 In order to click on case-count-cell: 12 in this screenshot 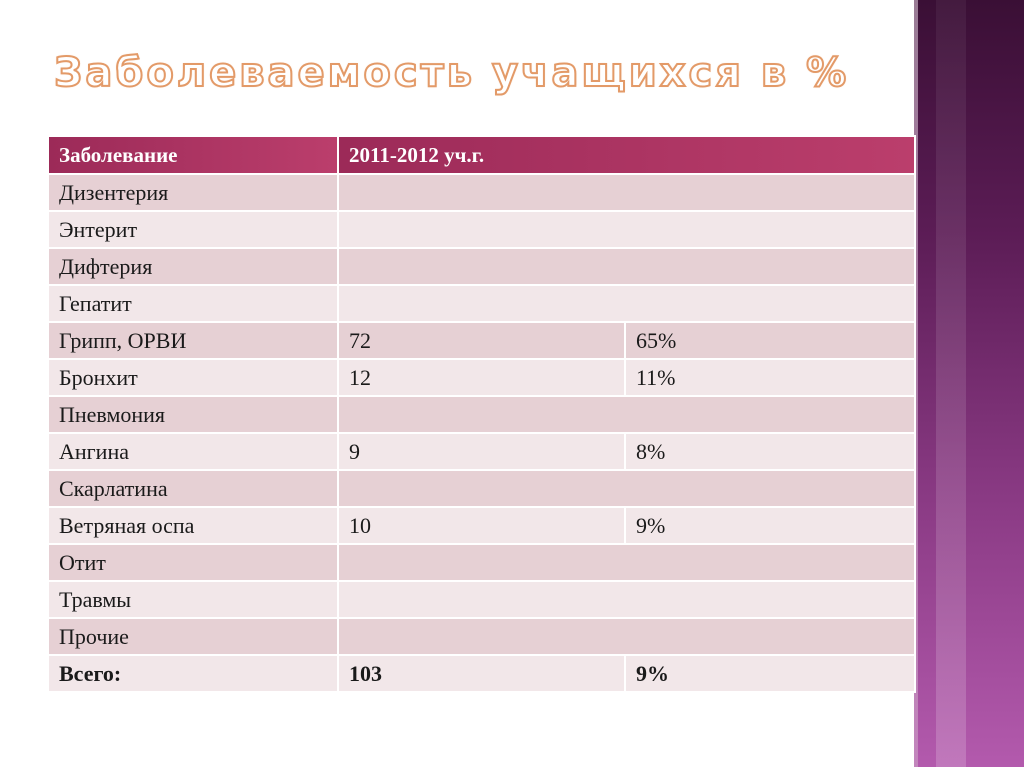, I will do `click(481, 377)`.